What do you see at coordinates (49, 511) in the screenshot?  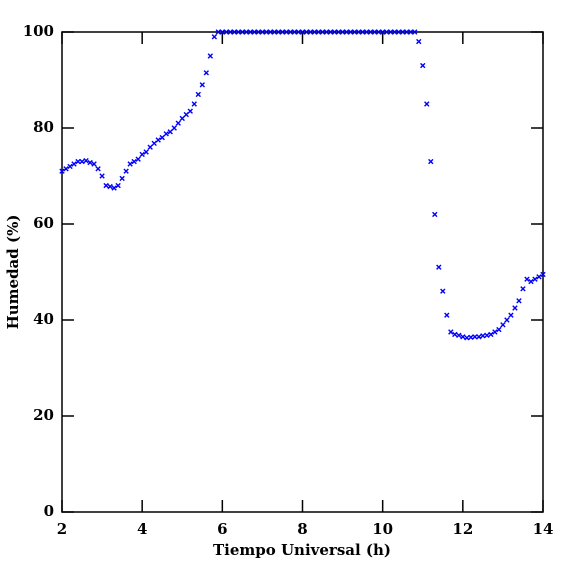 I see `y-tick-label: 0` at bounding box center [49, 511].